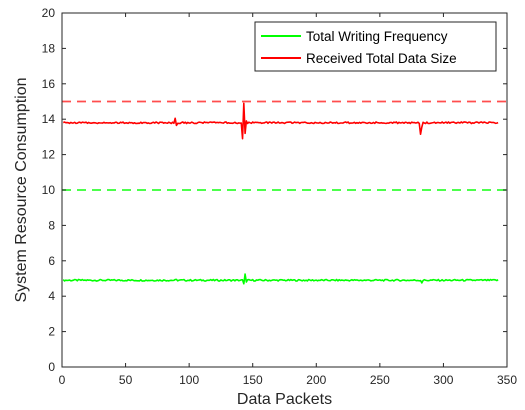 The width and height of the screenshot is (525, 410). I want to click on x-tick-label: 0, so click(62, 380).